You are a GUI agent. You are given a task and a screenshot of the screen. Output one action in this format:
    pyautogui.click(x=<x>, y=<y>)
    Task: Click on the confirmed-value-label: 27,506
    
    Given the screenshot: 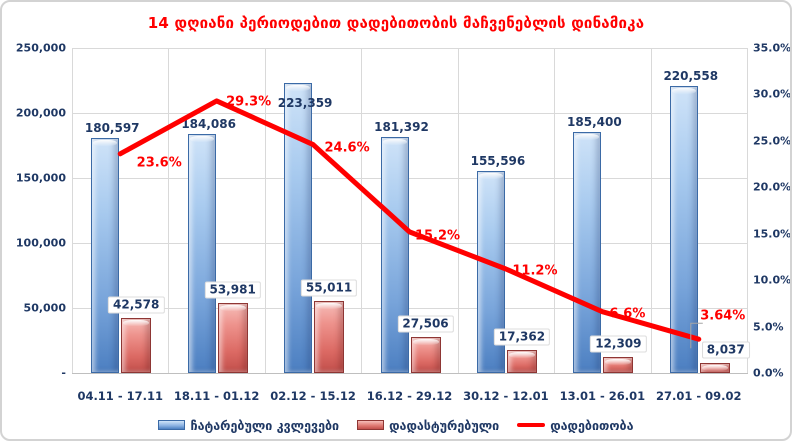 What is the action you would take?
    pyautogui.click(x=425, y=324)
    